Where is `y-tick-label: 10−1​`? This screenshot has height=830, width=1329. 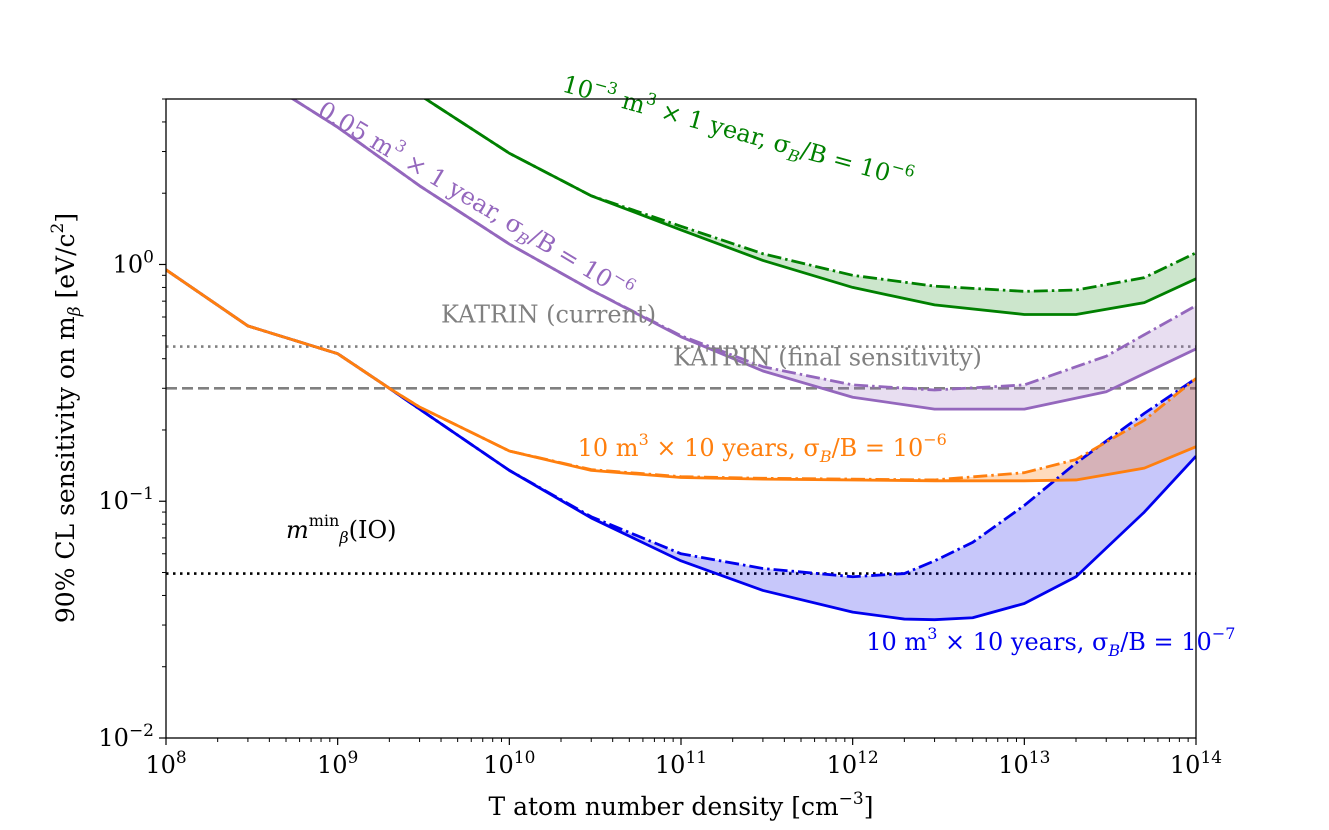 y-tick-label: 10−1​ is located at coordinates (126, 499).